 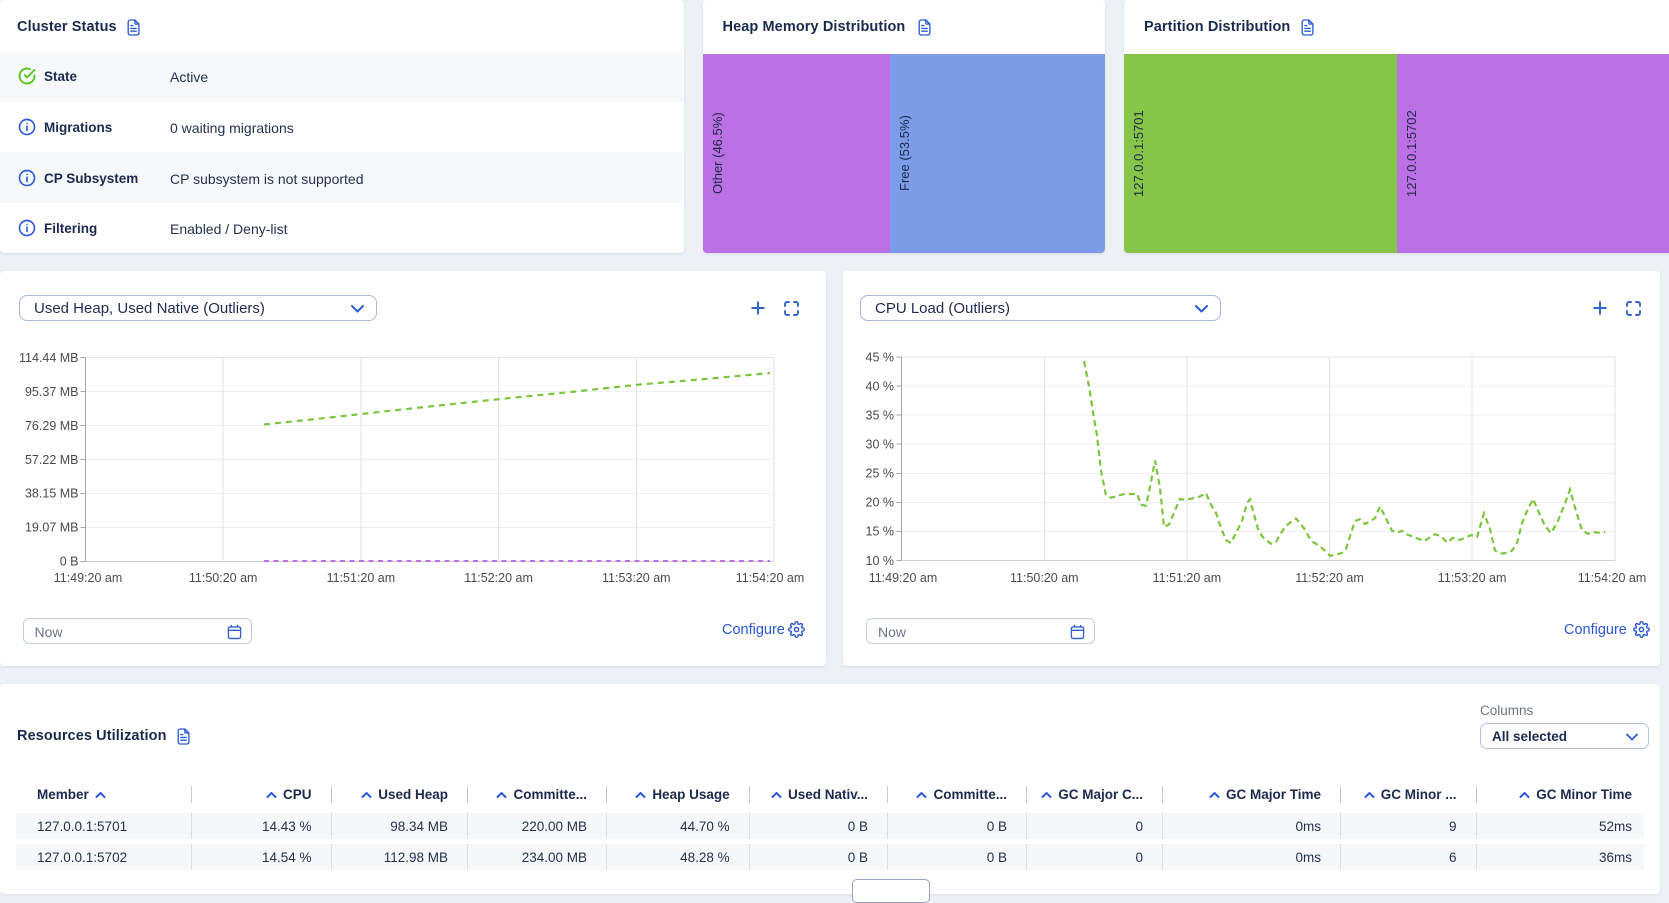 What do you see at coordinates (880, 503) in the screenshot?
I see `svg-text: 20 %` at bounding box center [880, 503].